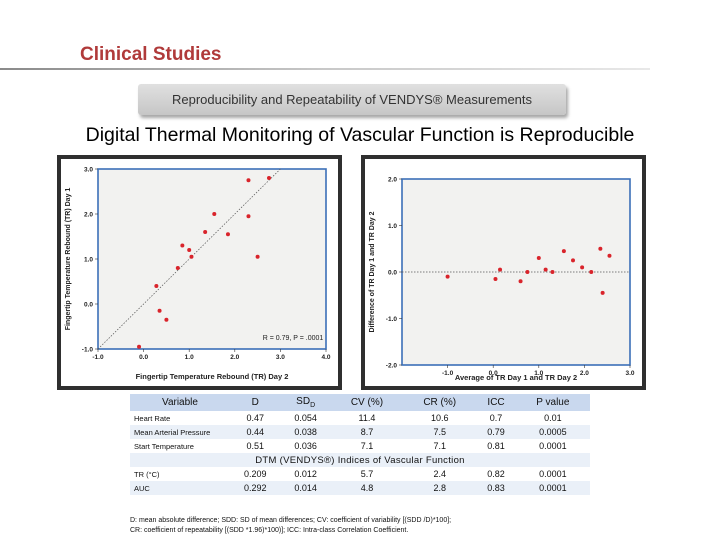 The width and height of the screenshot is (720, 540). I want to click on table-row: Heart Rate 0.47 0.054 11.4 10.6 0.7 0.01, so click(360, 418).